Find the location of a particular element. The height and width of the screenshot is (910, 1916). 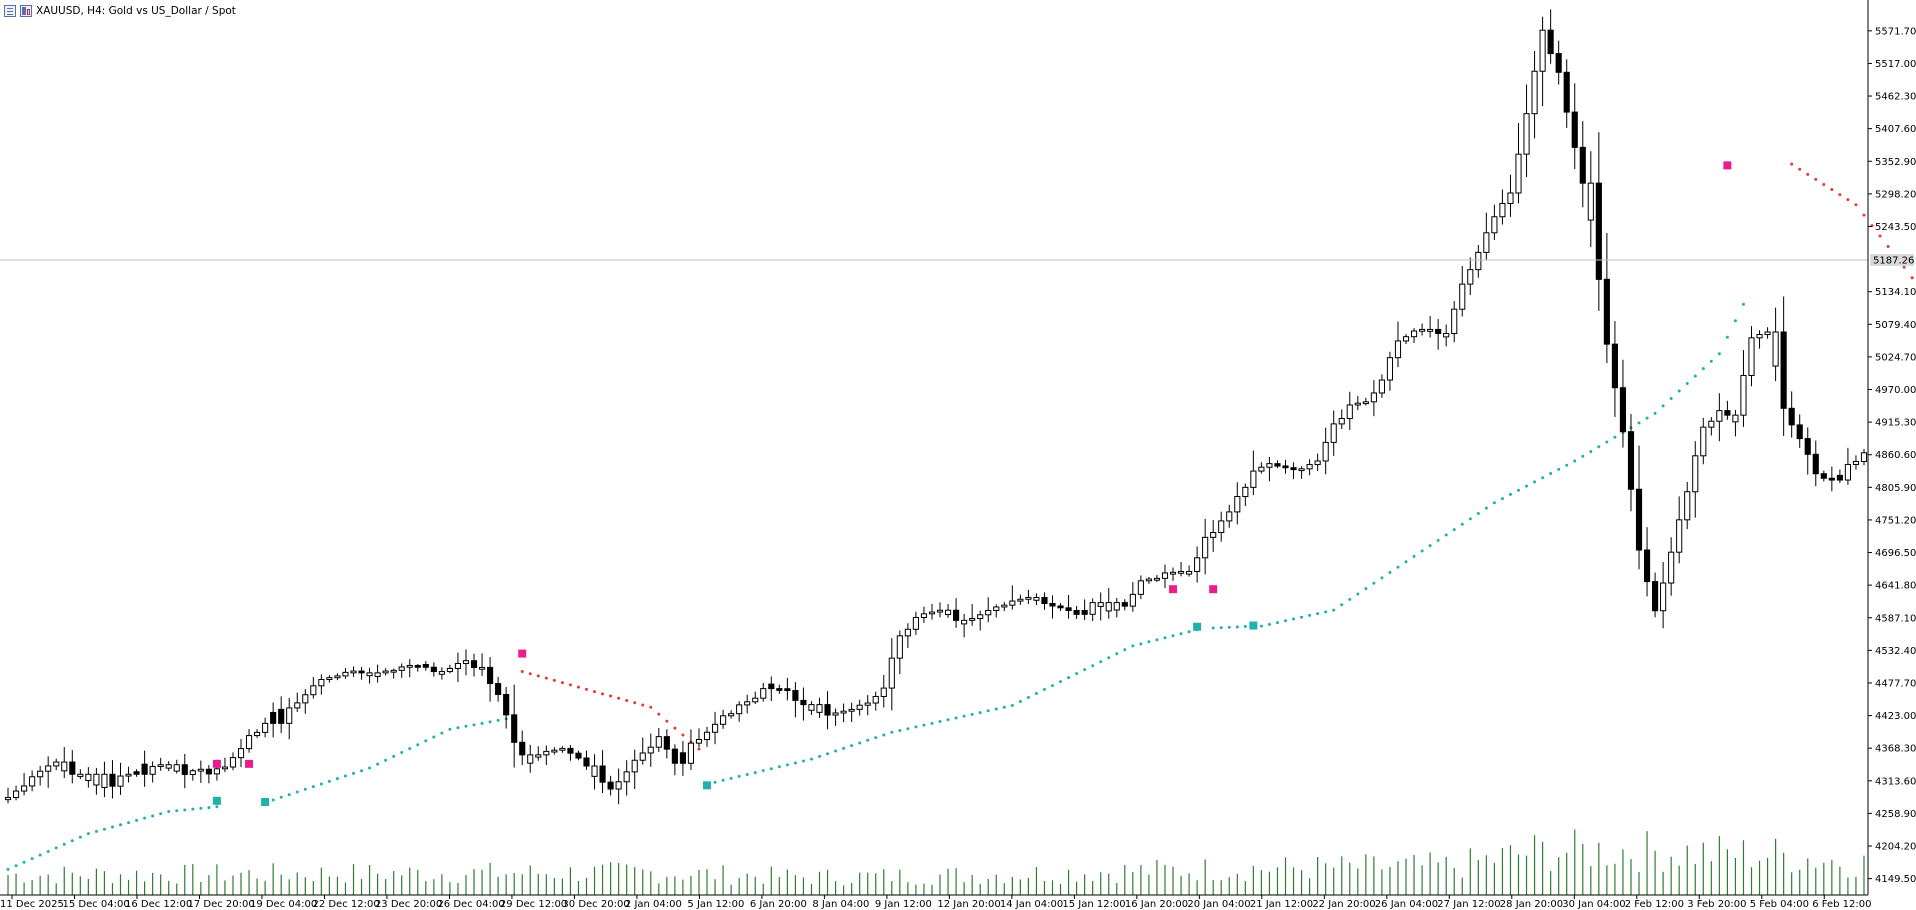

time-tick-label: 23 Dec 20:00 is located at coordinates (408, 904).